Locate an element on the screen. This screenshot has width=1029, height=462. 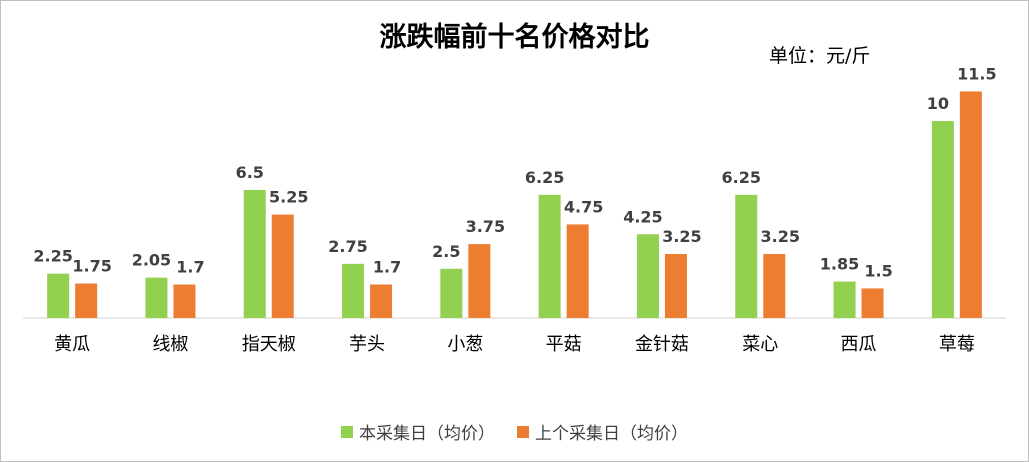
data-label-previous-4: 3.75 is located at coordinates (485, 226).